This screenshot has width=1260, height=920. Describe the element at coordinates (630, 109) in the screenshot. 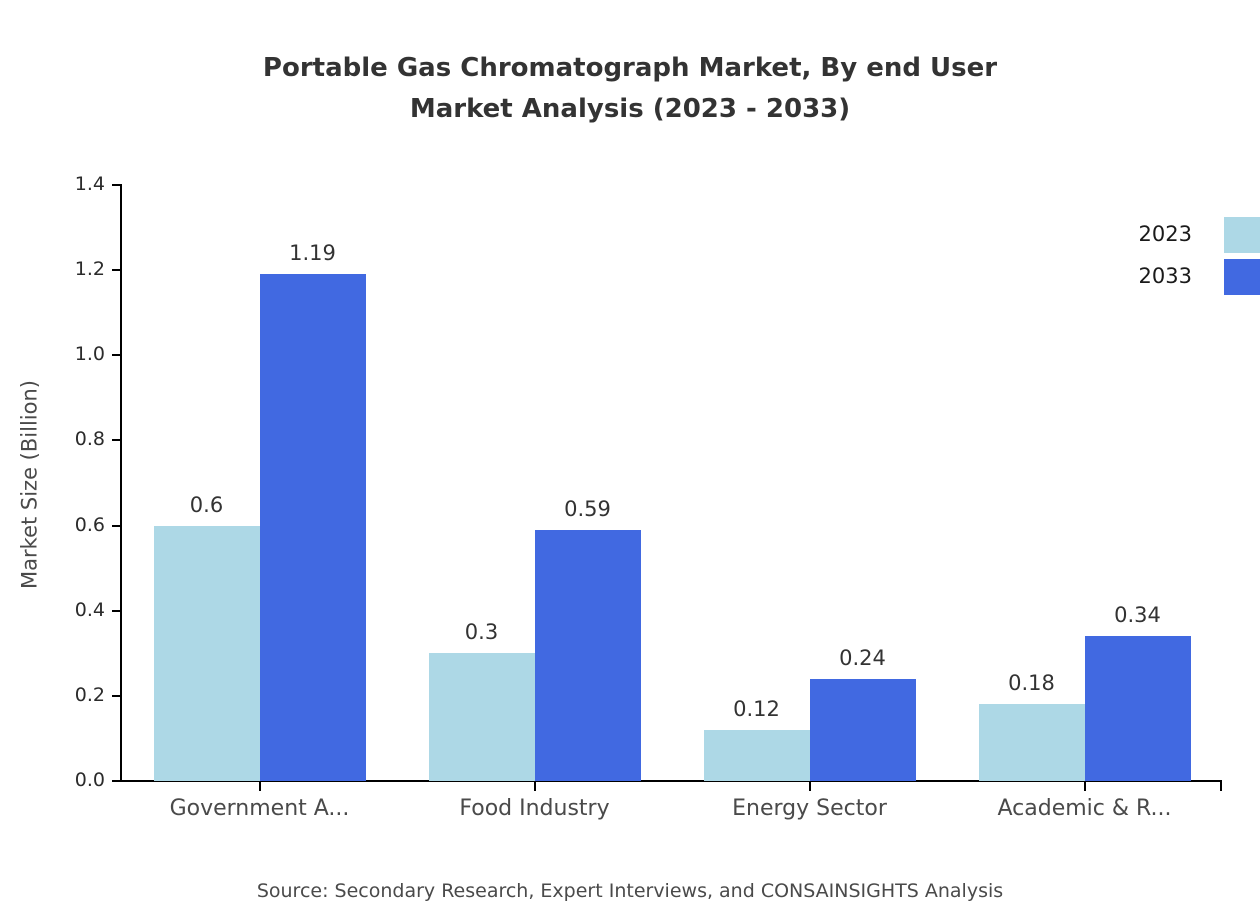

I see `chart-title-line-2: Market Analysis (2023 - 2033)` at that location.